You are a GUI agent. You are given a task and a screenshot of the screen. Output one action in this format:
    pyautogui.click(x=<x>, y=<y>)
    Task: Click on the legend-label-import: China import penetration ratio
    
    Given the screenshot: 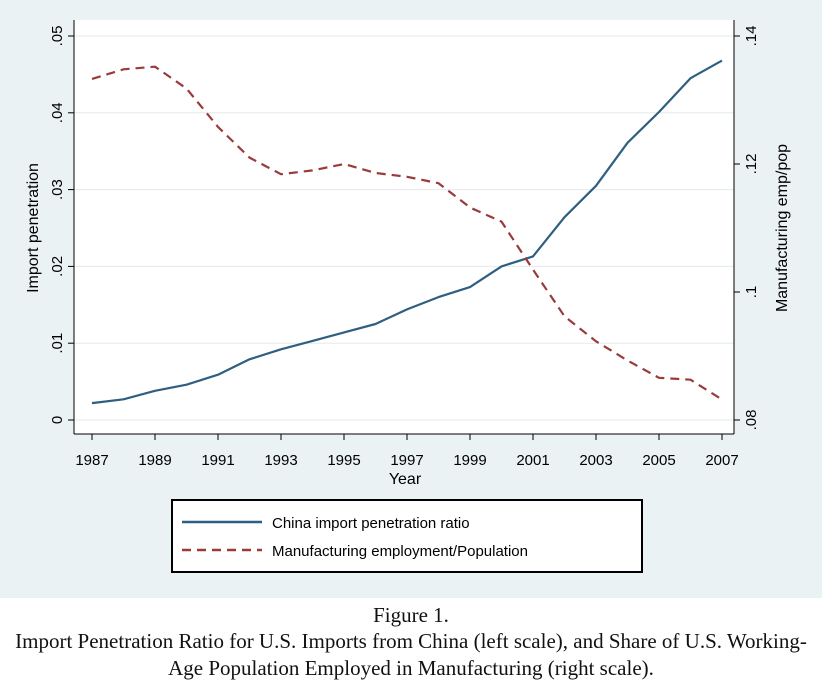 What is the action you would take?
    pyautogui.click(x=371, y=523)
    